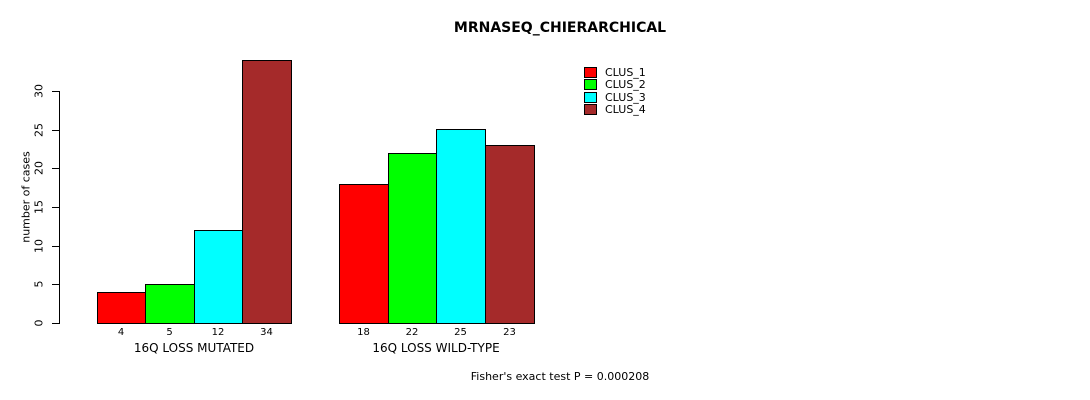  I want to click on bar-value-label: 34, so click(266, 332).